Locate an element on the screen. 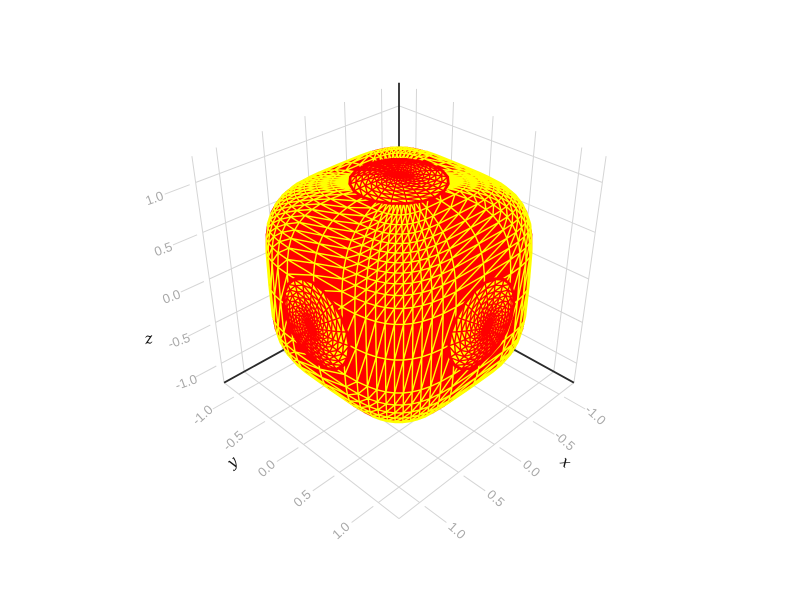 This screenshot has width=800, height=600. y-tick-label: -0.5 is located at coordinates (233, 441).